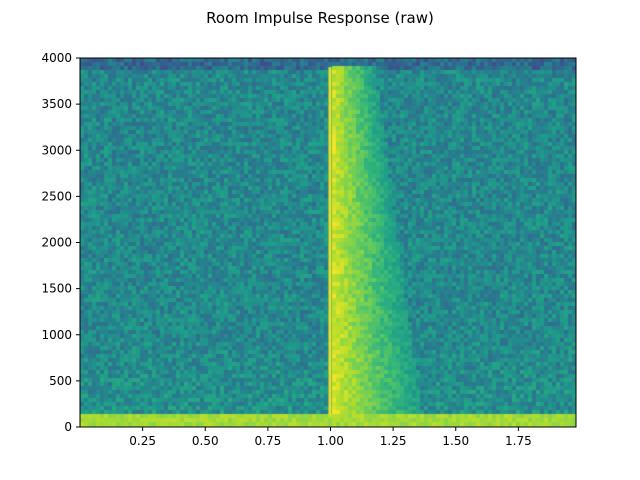  I want to click on x-tick-label: 1.00, so click(330, 441).